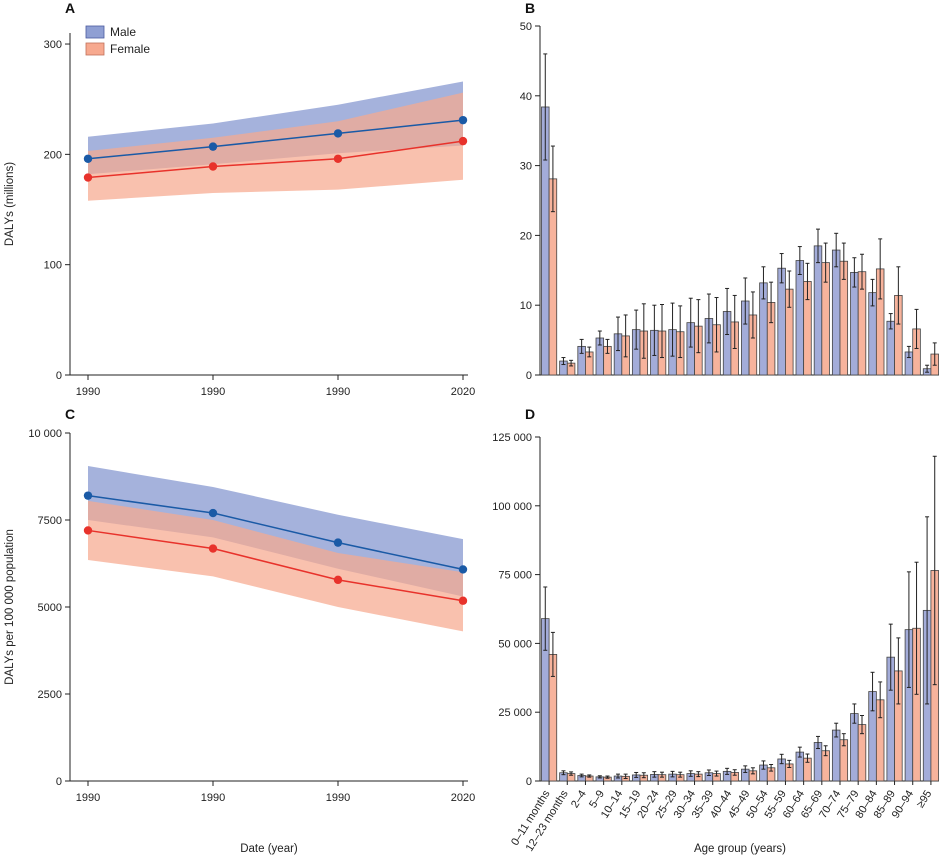 The width and height of the screenshot is (939, 856). Describe the element at coordinates (579, 799) in the screenshot. I see `x-tick-label: 2–4` at that location.